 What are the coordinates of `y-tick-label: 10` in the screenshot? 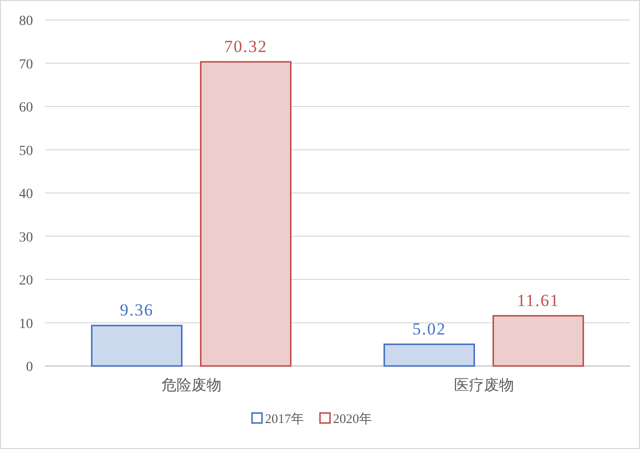 It's located at (26, 324).